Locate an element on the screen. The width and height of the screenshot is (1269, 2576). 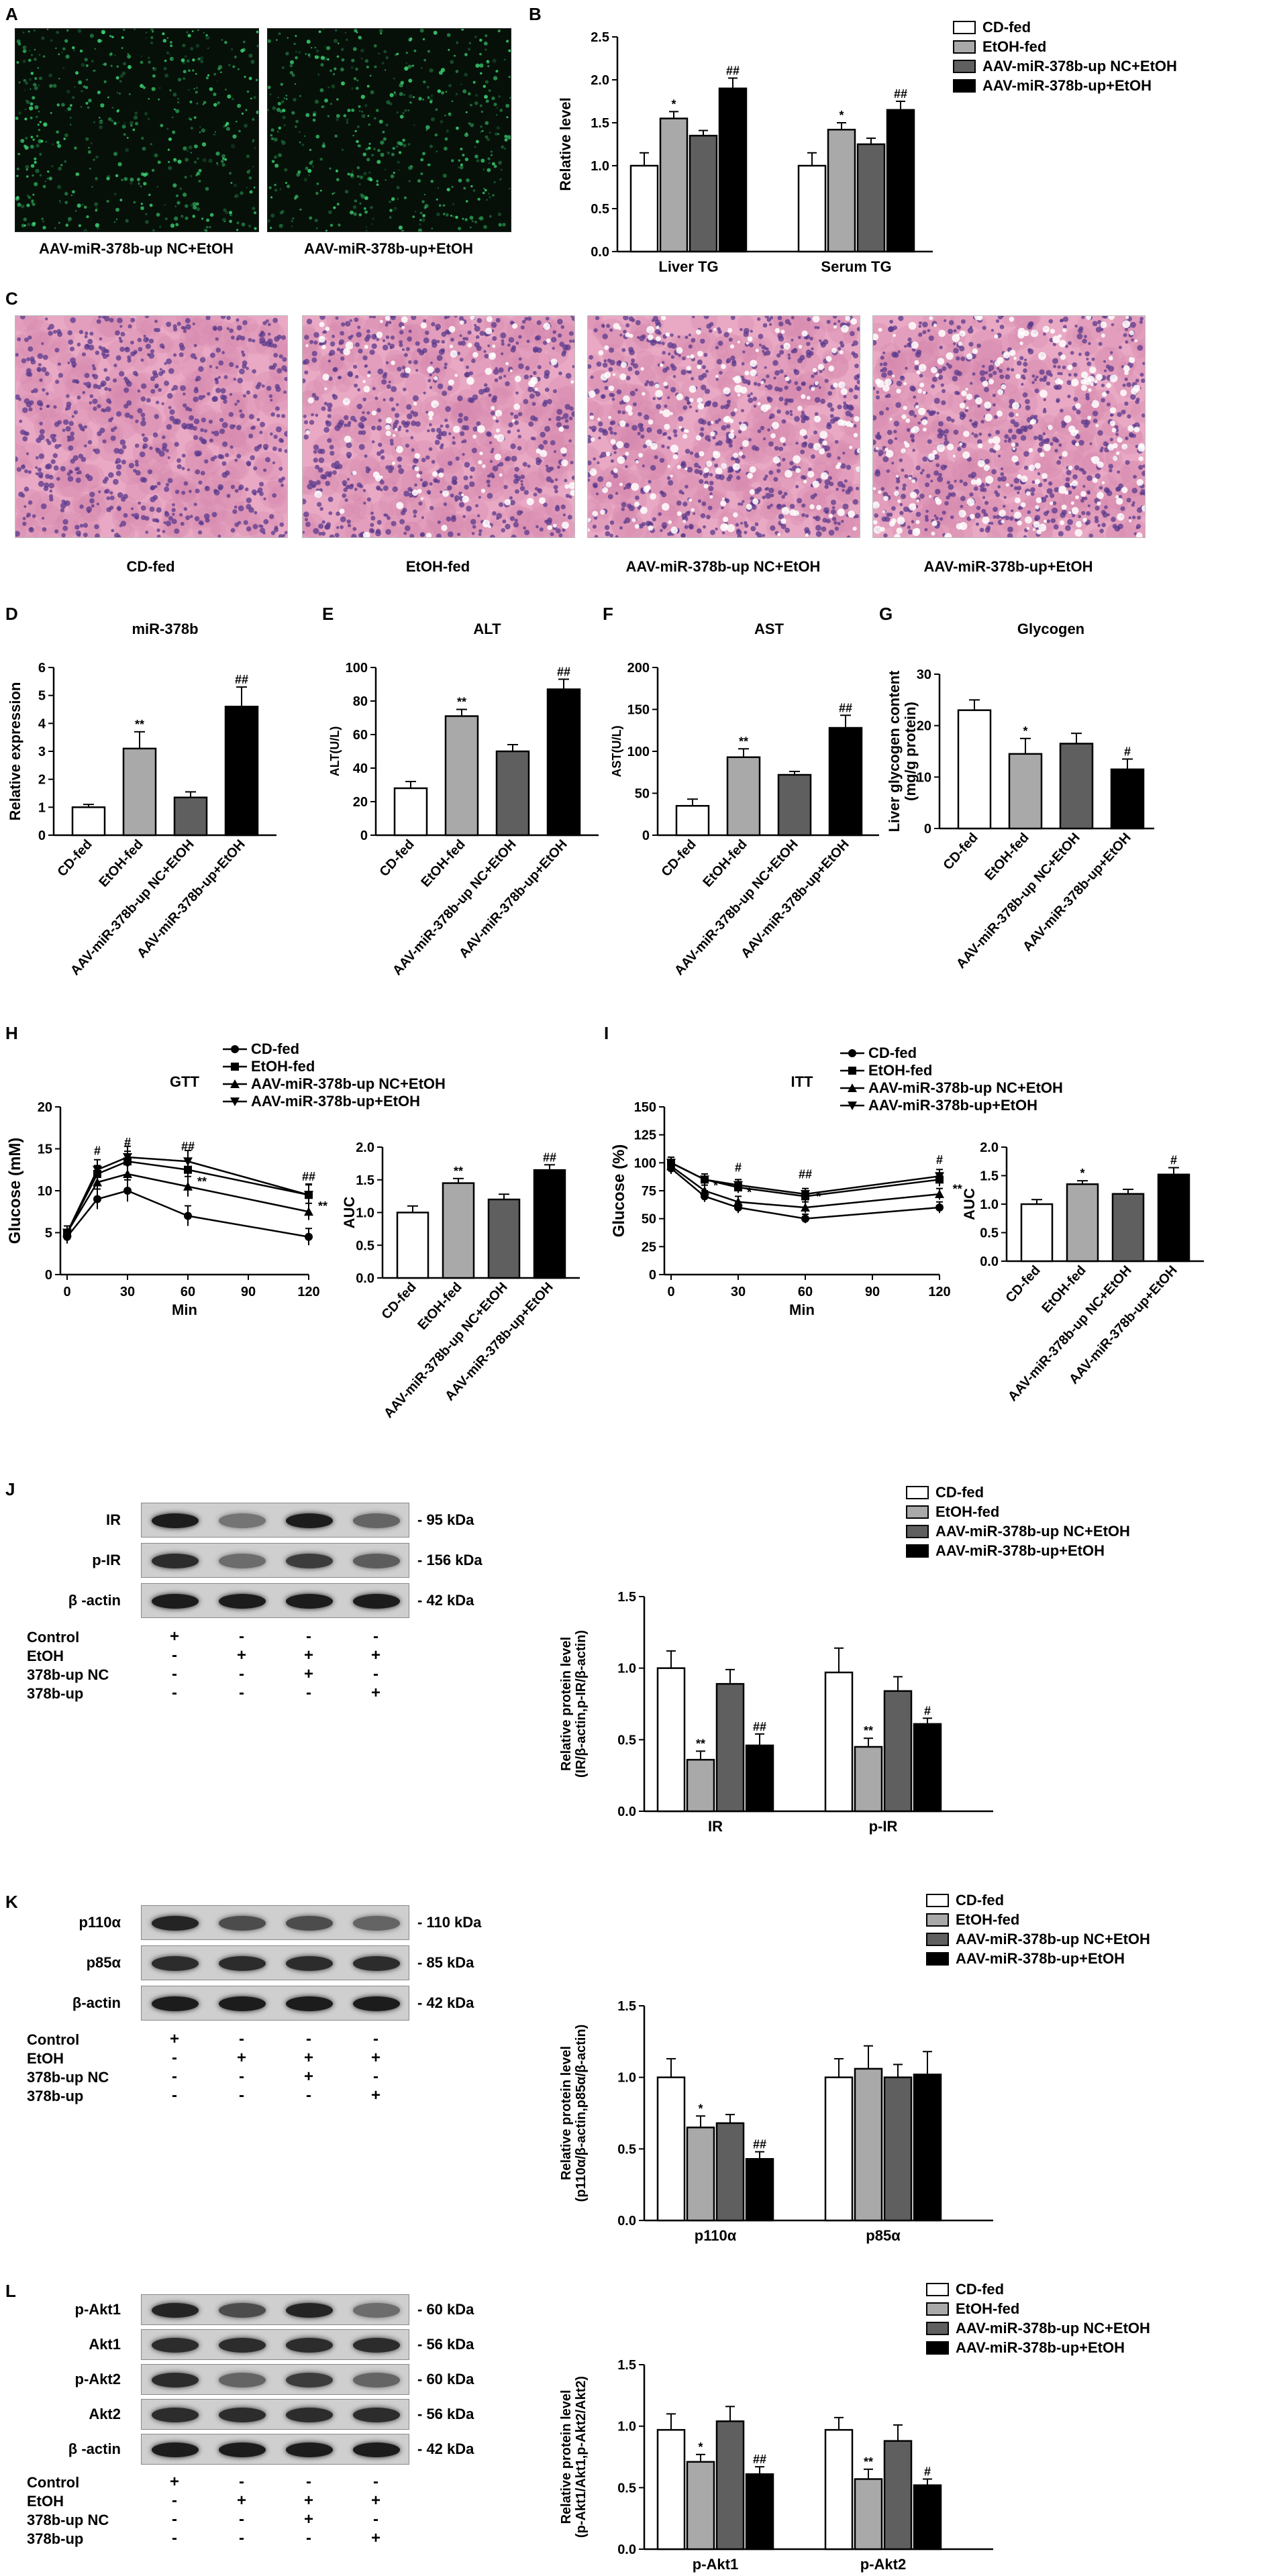
bar is located at coordinates (644, 209).